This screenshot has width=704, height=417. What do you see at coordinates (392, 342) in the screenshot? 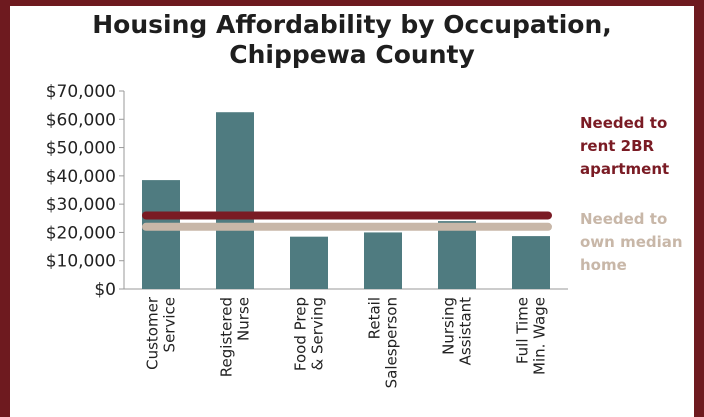
I see `x-tick-label-line: Salesperson` at bounding box center [392, 342].